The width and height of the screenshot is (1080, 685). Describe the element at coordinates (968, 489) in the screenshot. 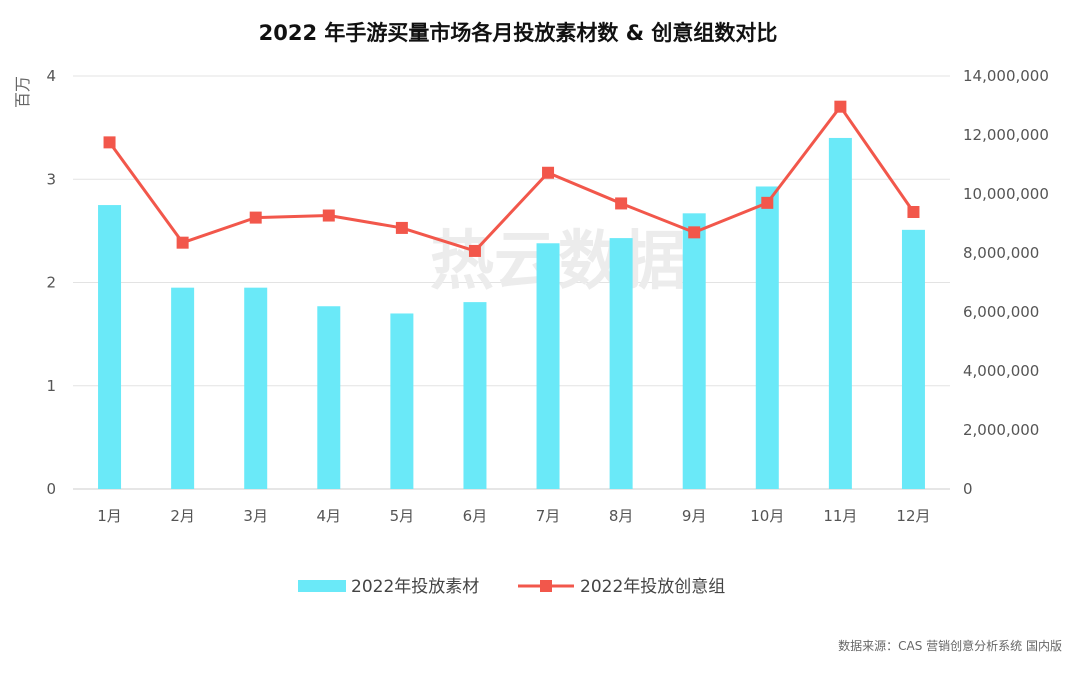

I see `y-right-tick-label: 0` at that location.